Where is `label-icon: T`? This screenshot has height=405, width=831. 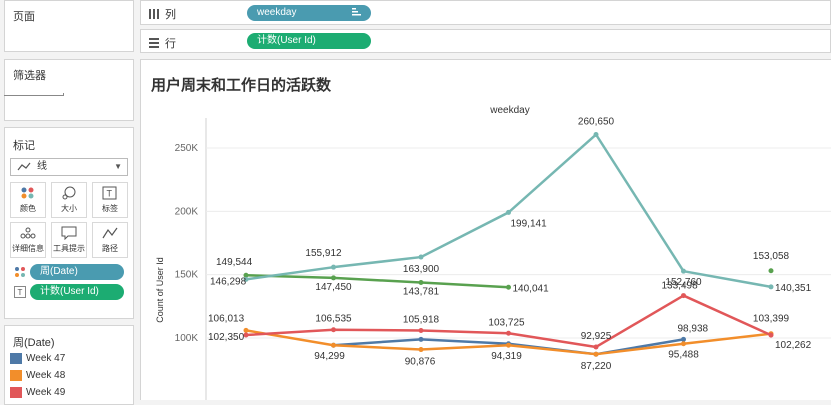 label-icon: T is located at coordinates (20, 292).